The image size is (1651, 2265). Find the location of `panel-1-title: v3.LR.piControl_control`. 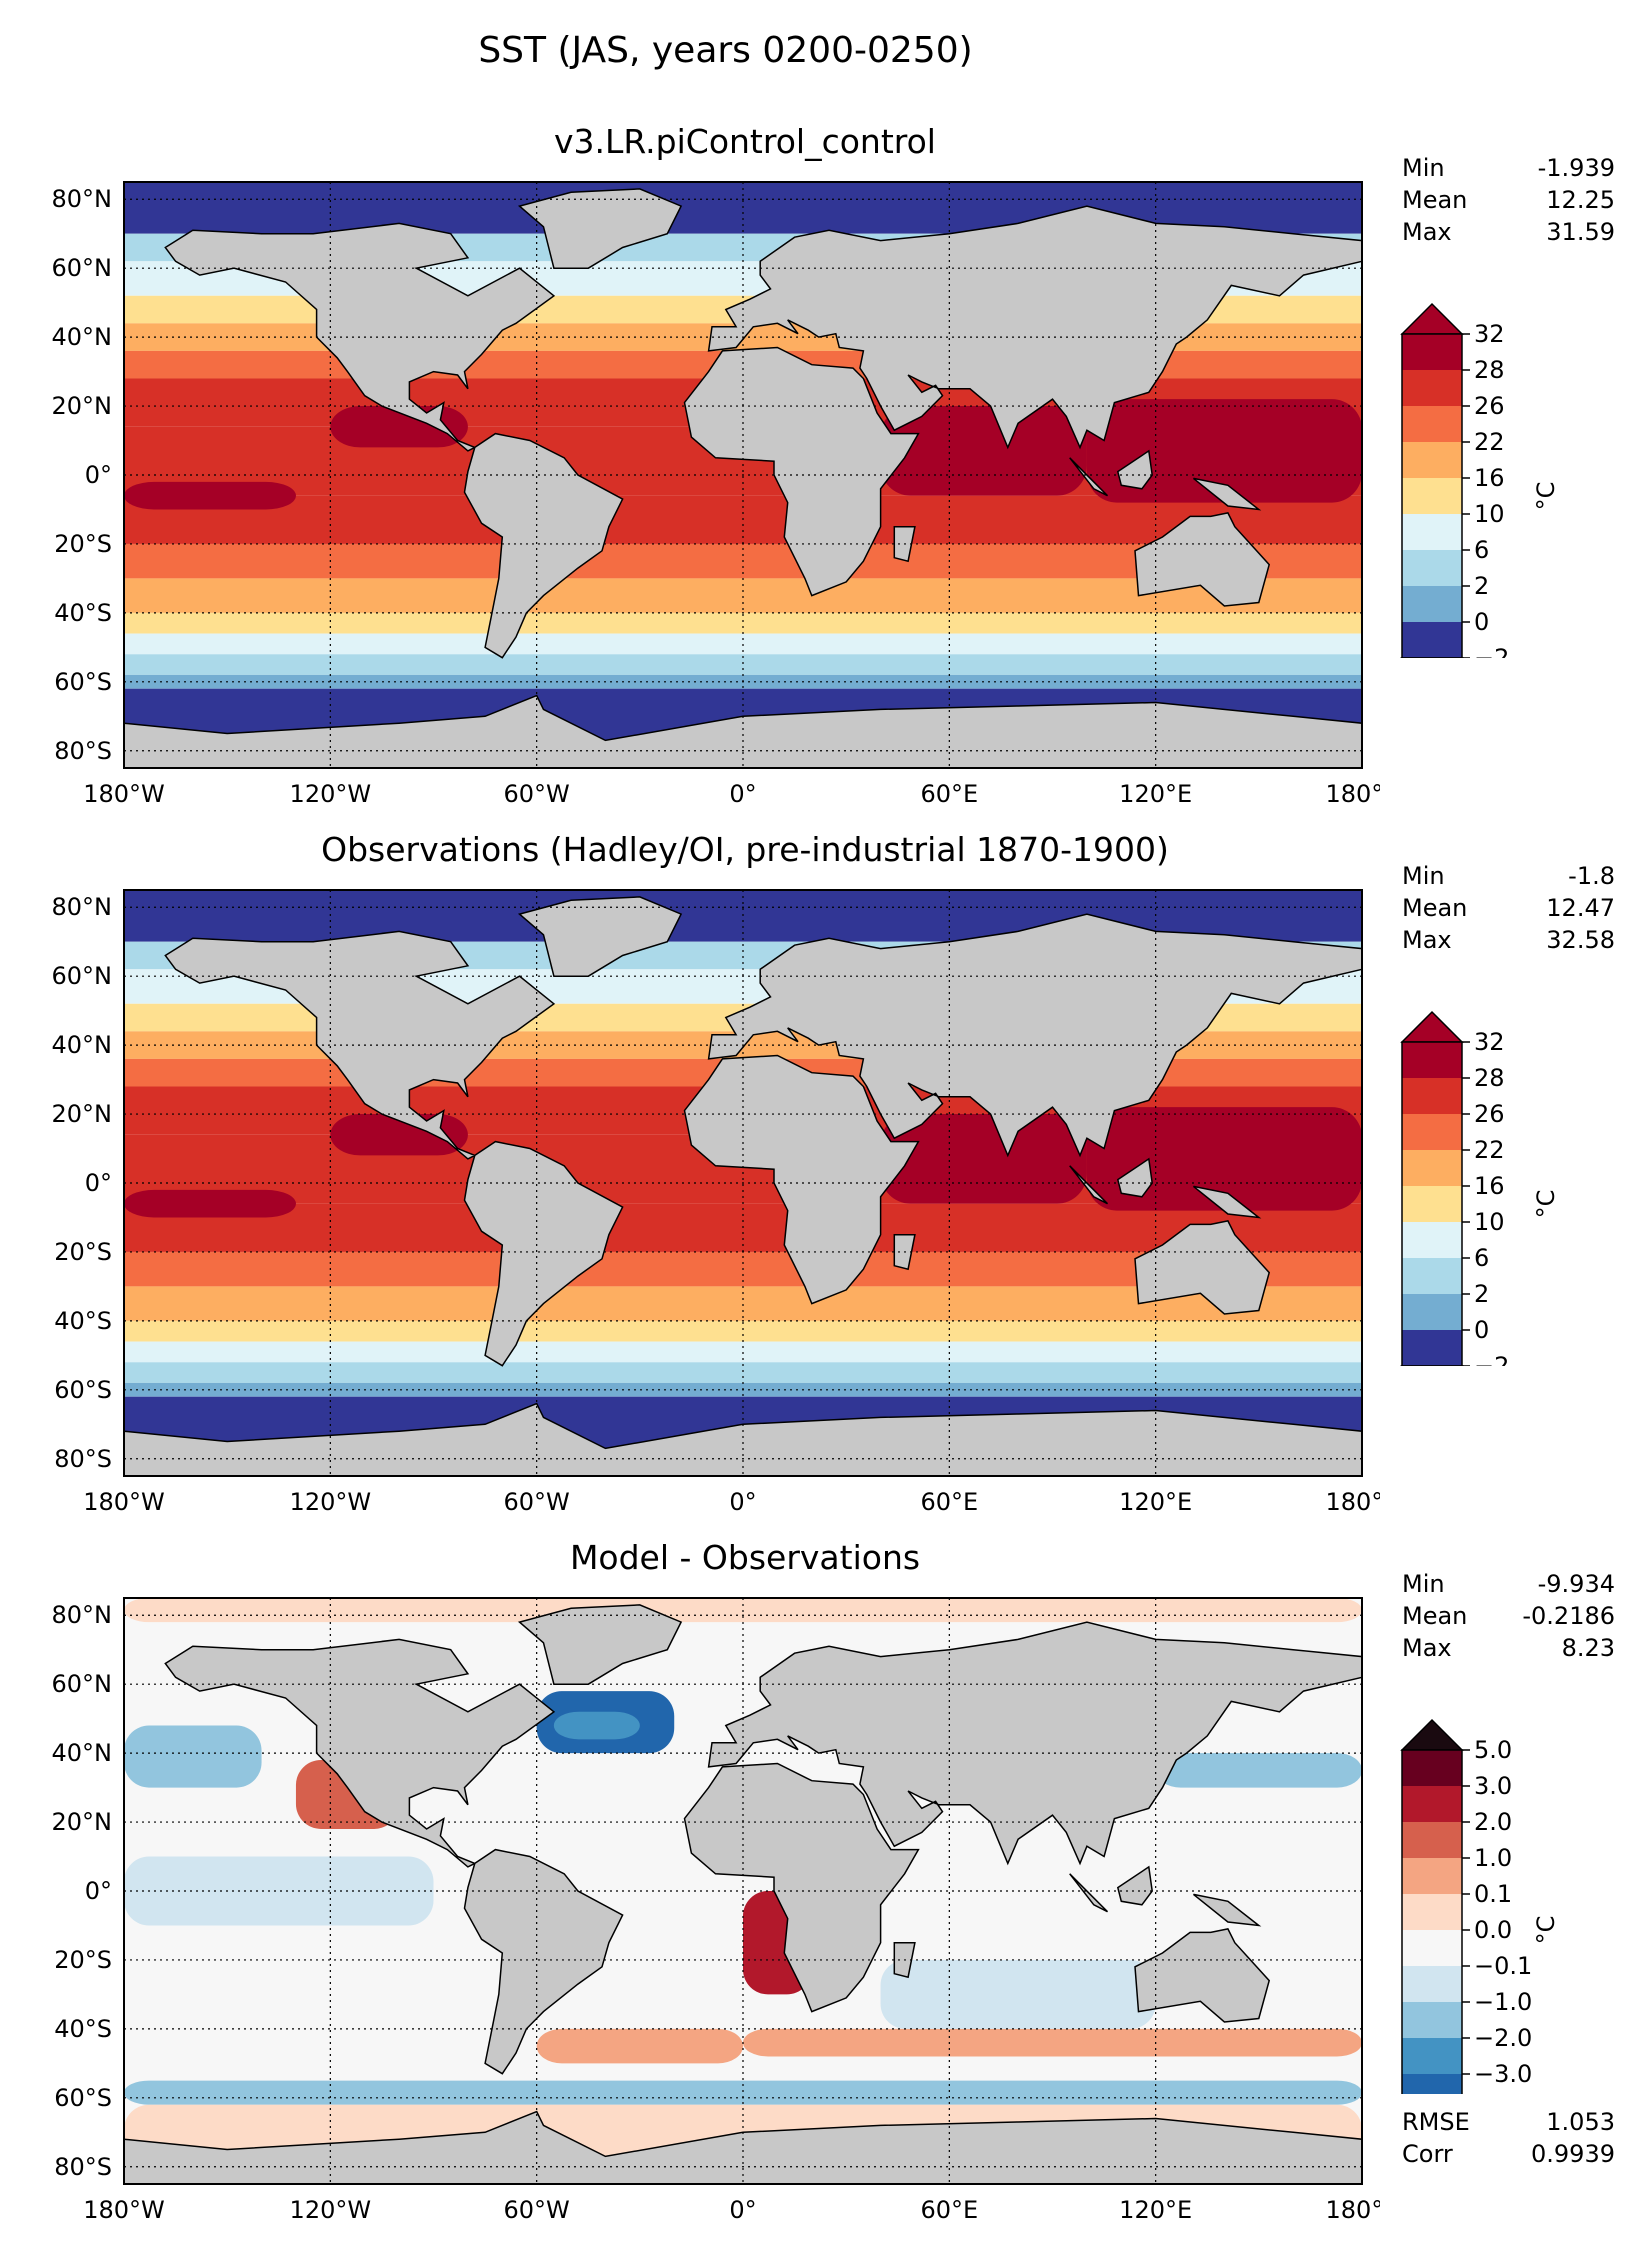

panel-1-title: v3.LR.piControl_control is located at coordinates (745, 141).